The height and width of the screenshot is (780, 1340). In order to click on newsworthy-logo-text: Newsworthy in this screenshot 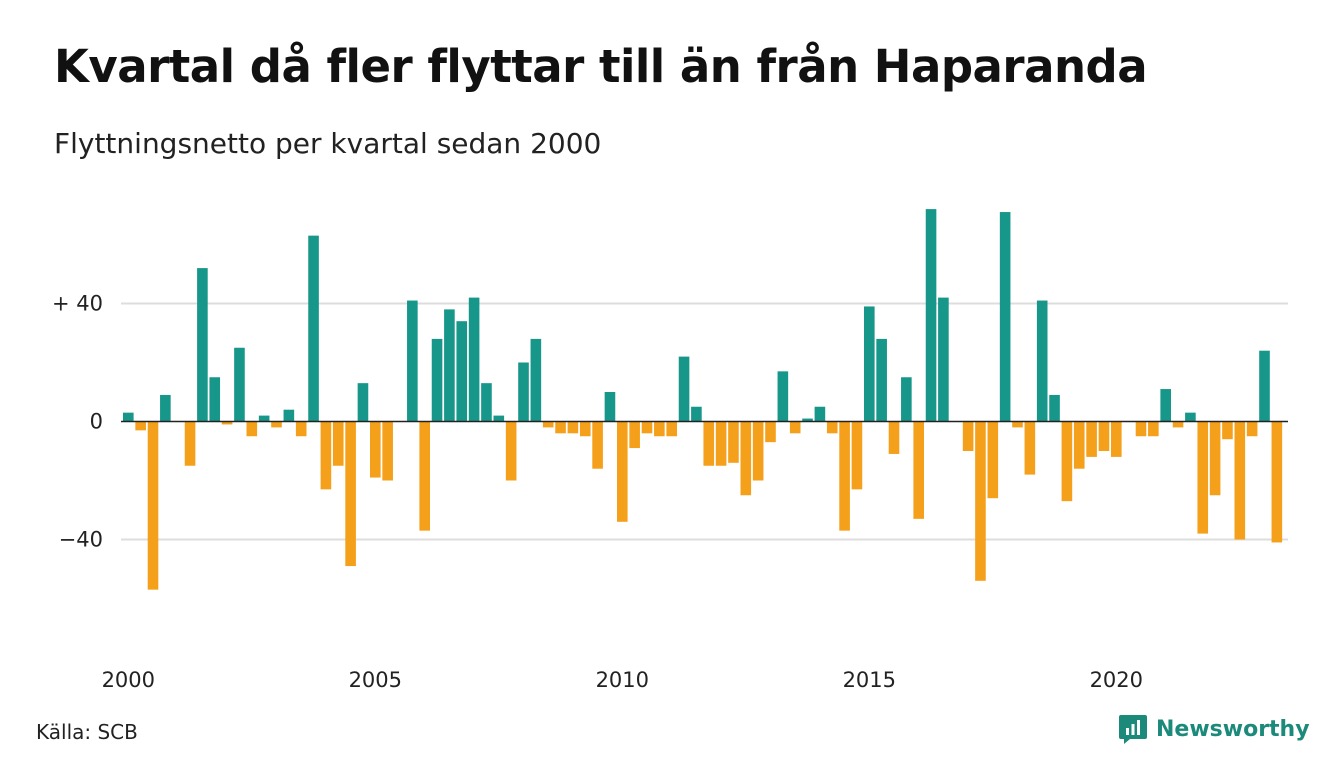, I will do `click(1233, 729)`.